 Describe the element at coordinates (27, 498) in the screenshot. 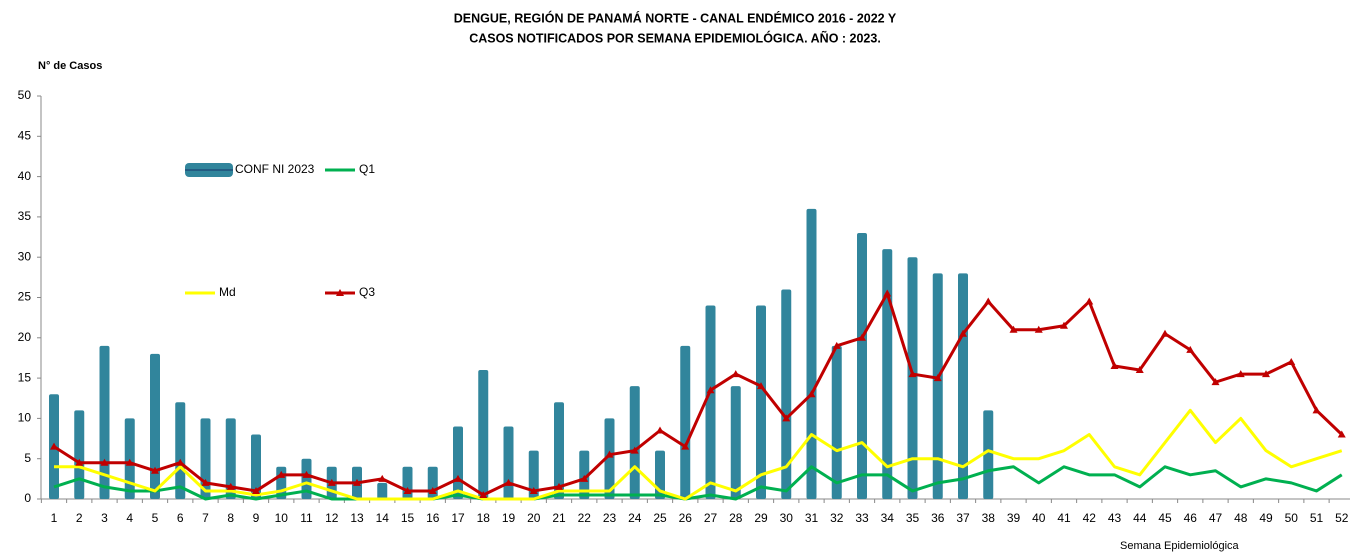

I see `y-tick-label: 0` at that location.